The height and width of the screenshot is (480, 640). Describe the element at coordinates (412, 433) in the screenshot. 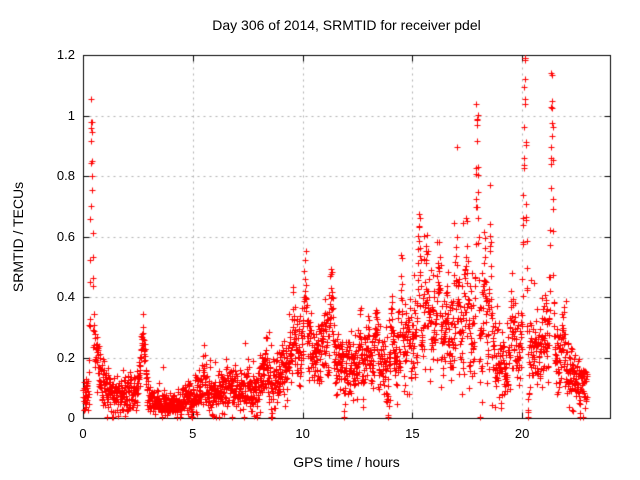

I see `x-tick-label: 15` at that location.